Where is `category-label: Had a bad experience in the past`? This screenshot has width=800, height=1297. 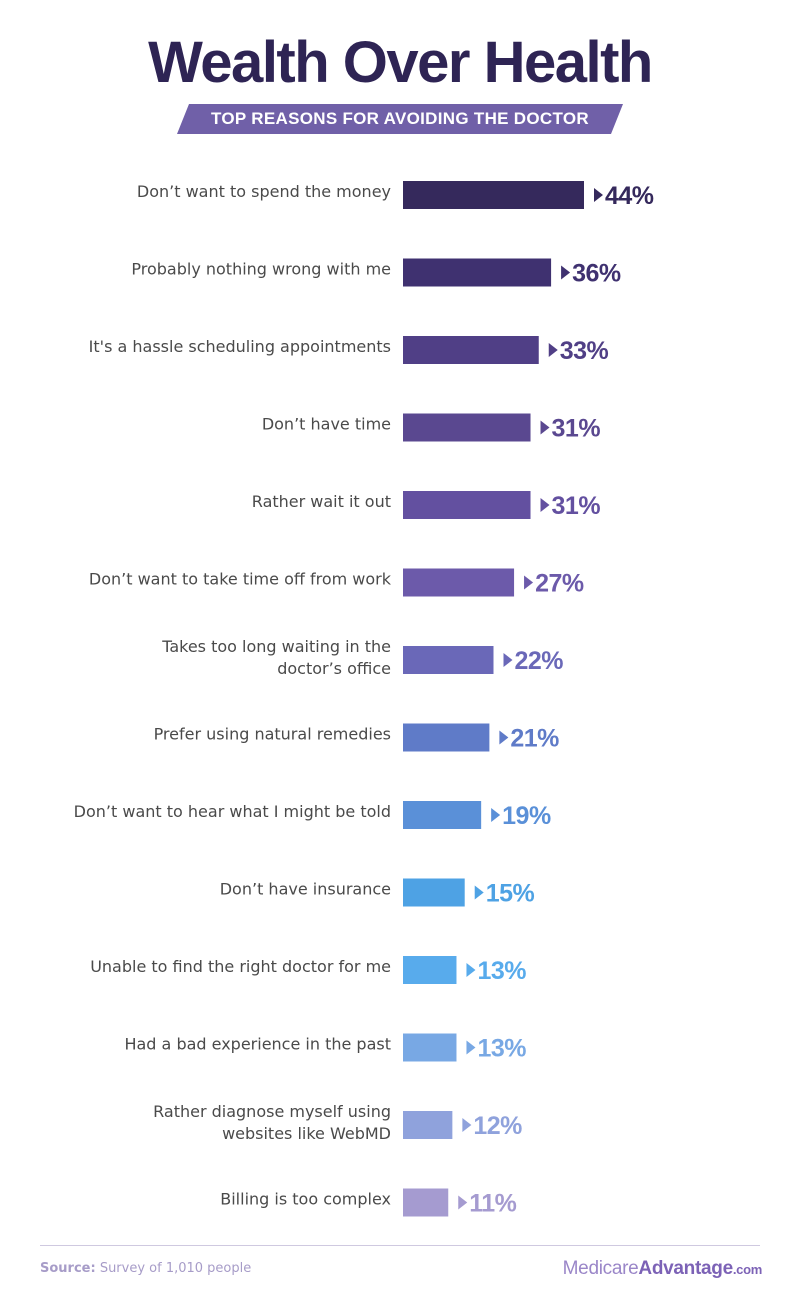
category-label: Had a bad experience in the past is located at coordinates (257, 1044).